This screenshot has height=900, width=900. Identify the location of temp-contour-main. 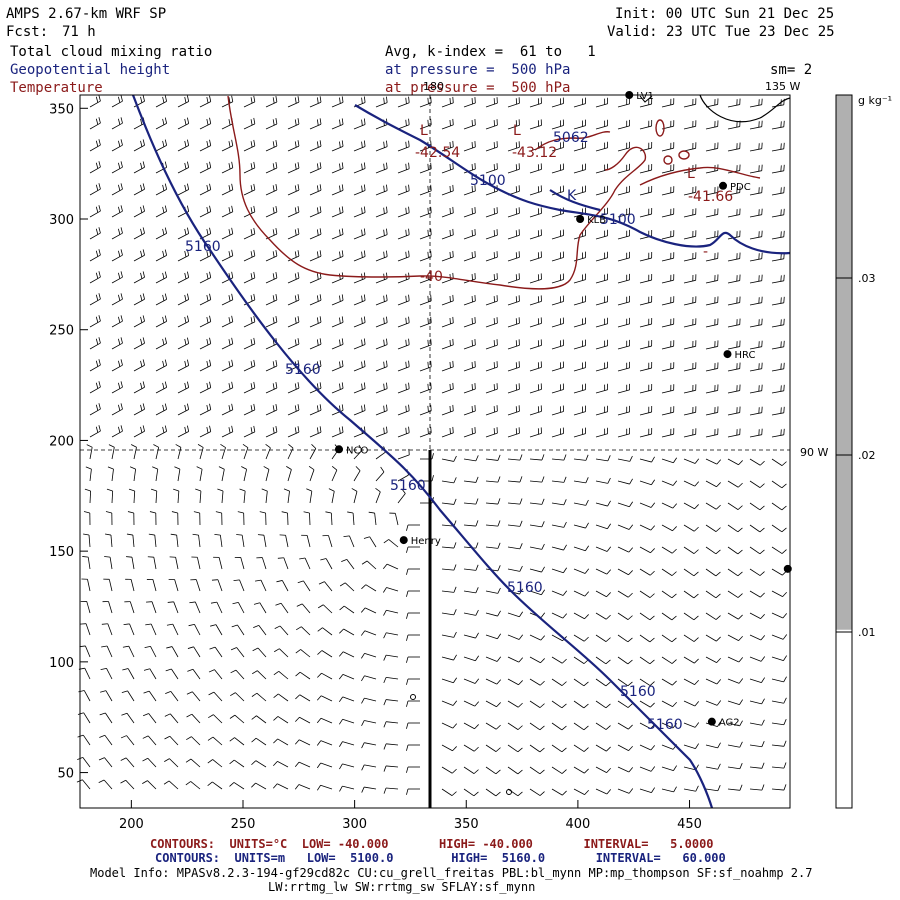
(437, 192).